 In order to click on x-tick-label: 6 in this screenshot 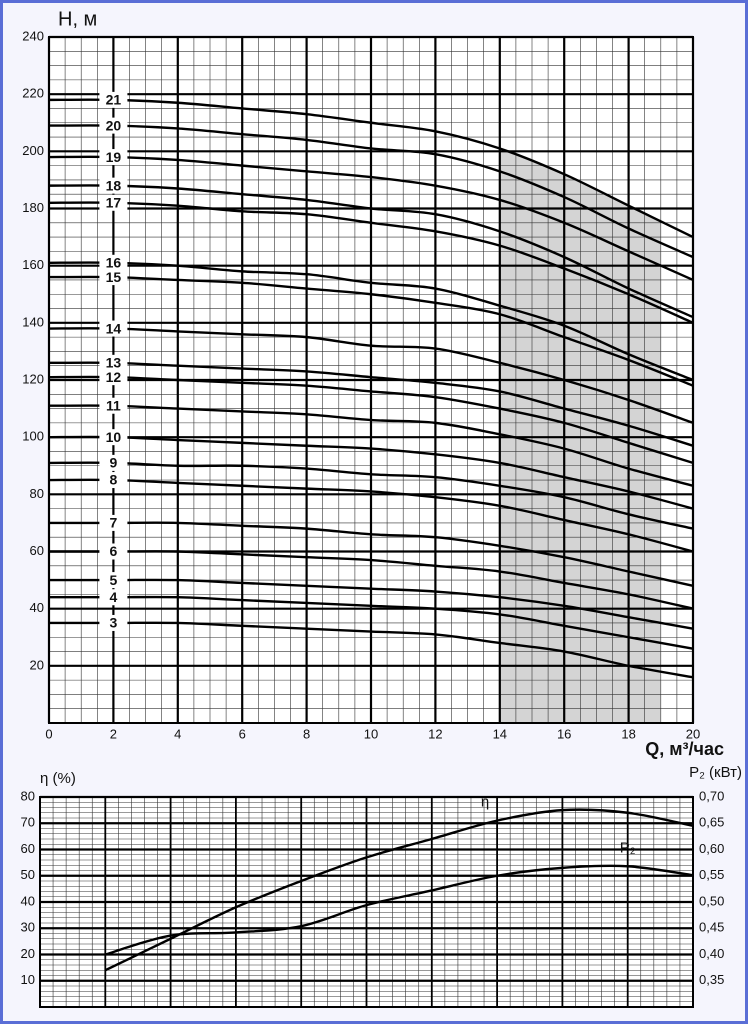, I will do `click(242, 733)`.